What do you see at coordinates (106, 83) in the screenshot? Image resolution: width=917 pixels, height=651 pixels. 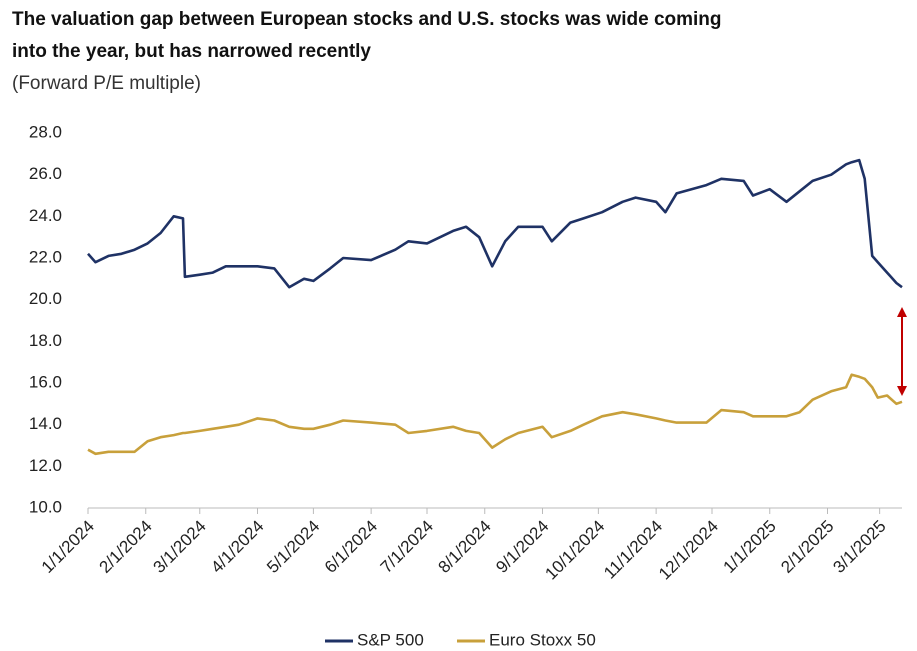 I see `chart-subtitle: (Forward P/E multiple)` at bounding box center [106, 83].